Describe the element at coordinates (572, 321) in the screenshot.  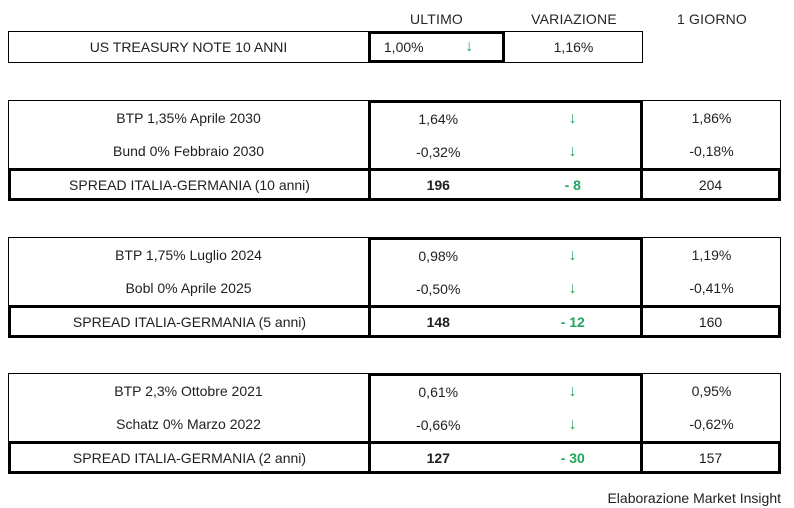
I see `spread-variazione-value: - 12` at that location.